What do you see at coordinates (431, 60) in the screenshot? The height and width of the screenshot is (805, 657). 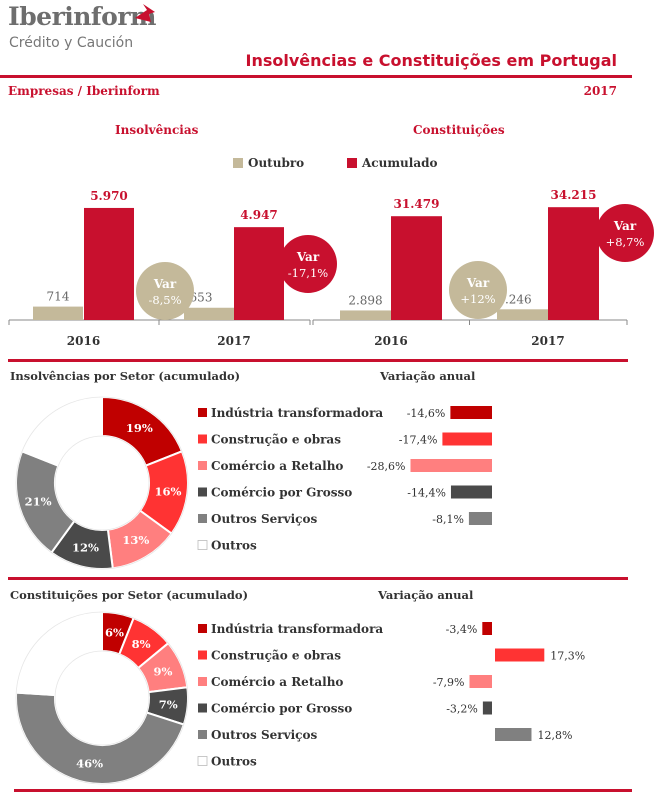 I see `page-title: Insolvências e Constituições em Portugal` at bounding box center [431, 60].